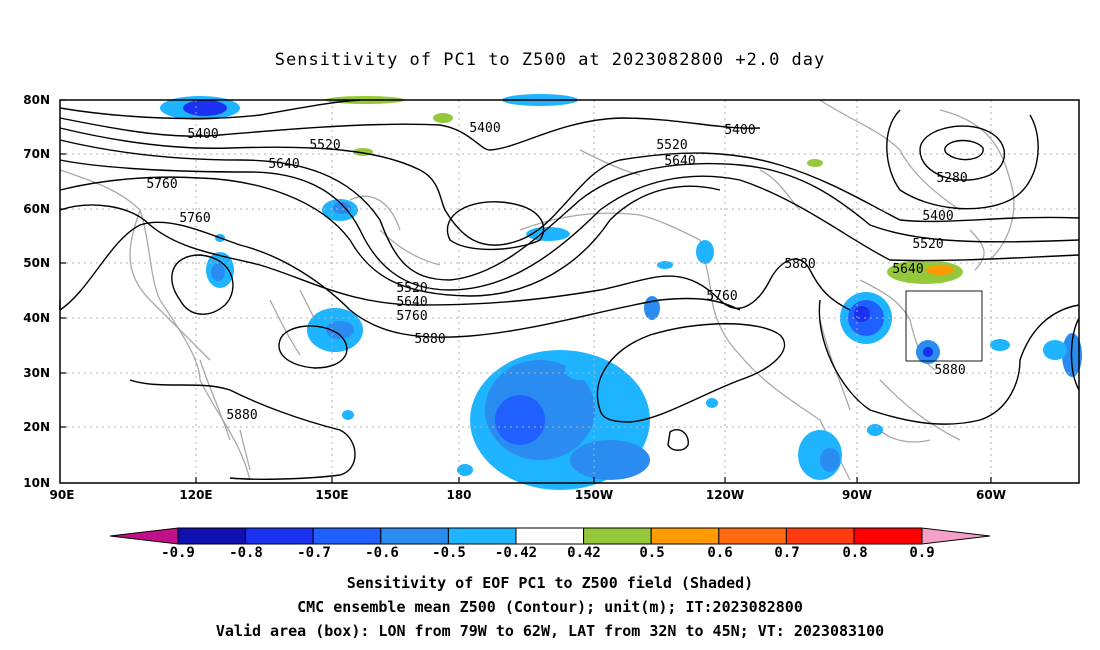  Describe the element at coordinates (314, 553) in the screenshot. I see `colorbar-label: -0.7` at that location.